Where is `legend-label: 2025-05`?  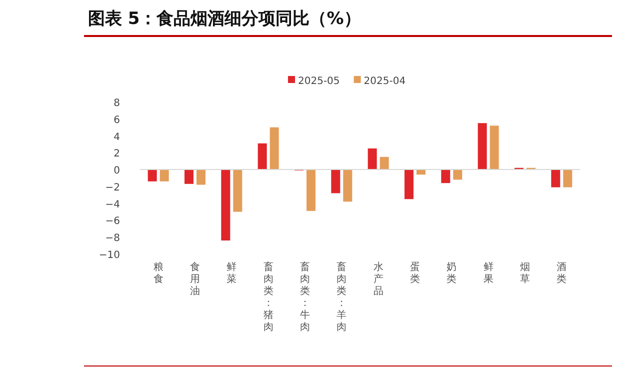 legend-label: 2025-05 is located at coordinates (319, 81).